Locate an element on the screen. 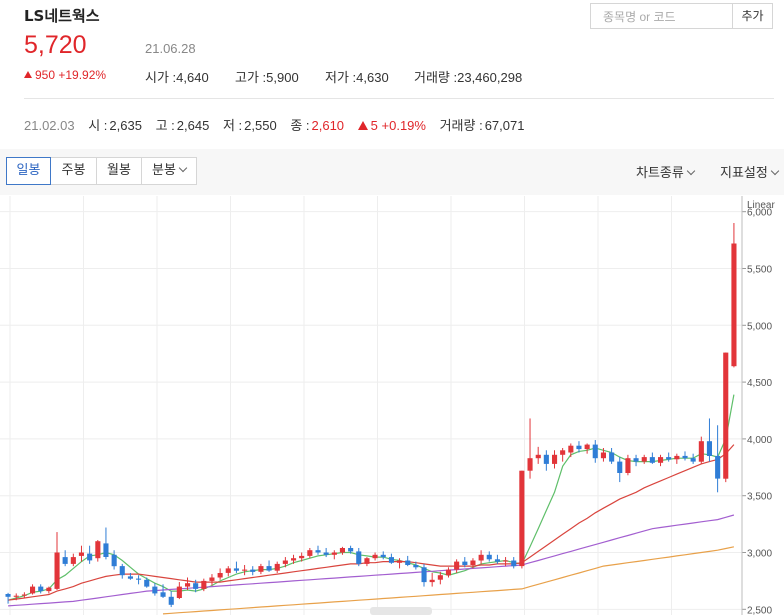 This screenshot has width=784, height=615. tab-weekly: 주봉 is located at coordinates (73, 171).